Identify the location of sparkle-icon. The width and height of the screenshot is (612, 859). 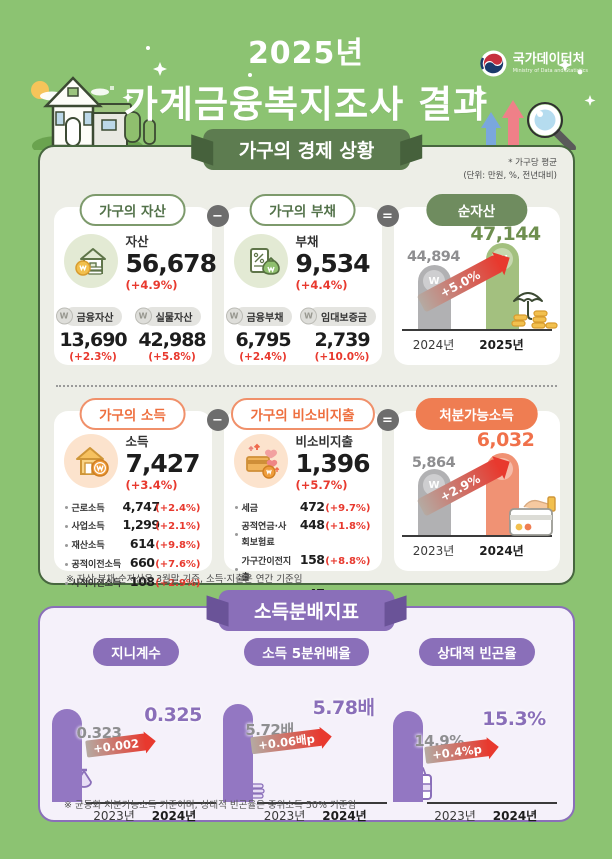
(353, 76).